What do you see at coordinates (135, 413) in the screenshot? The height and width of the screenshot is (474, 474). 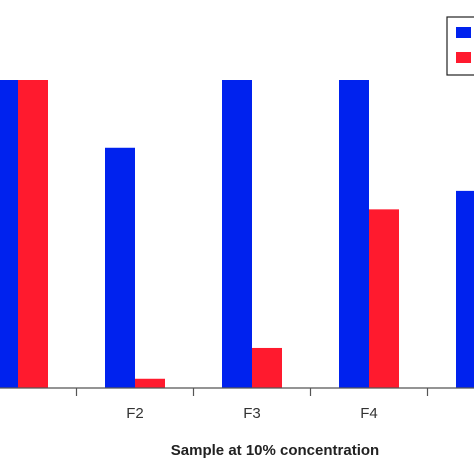 I see `x-tick-label-f2: F2` at bounding box center [135, 413].